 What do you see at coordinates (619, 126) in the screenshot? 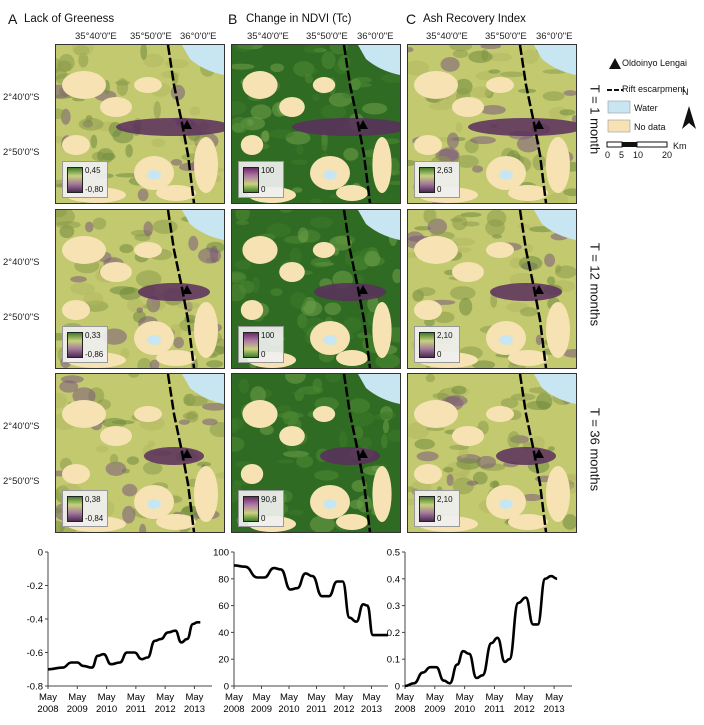
I see `nodata-swatch` at bounding box center [619, 126].